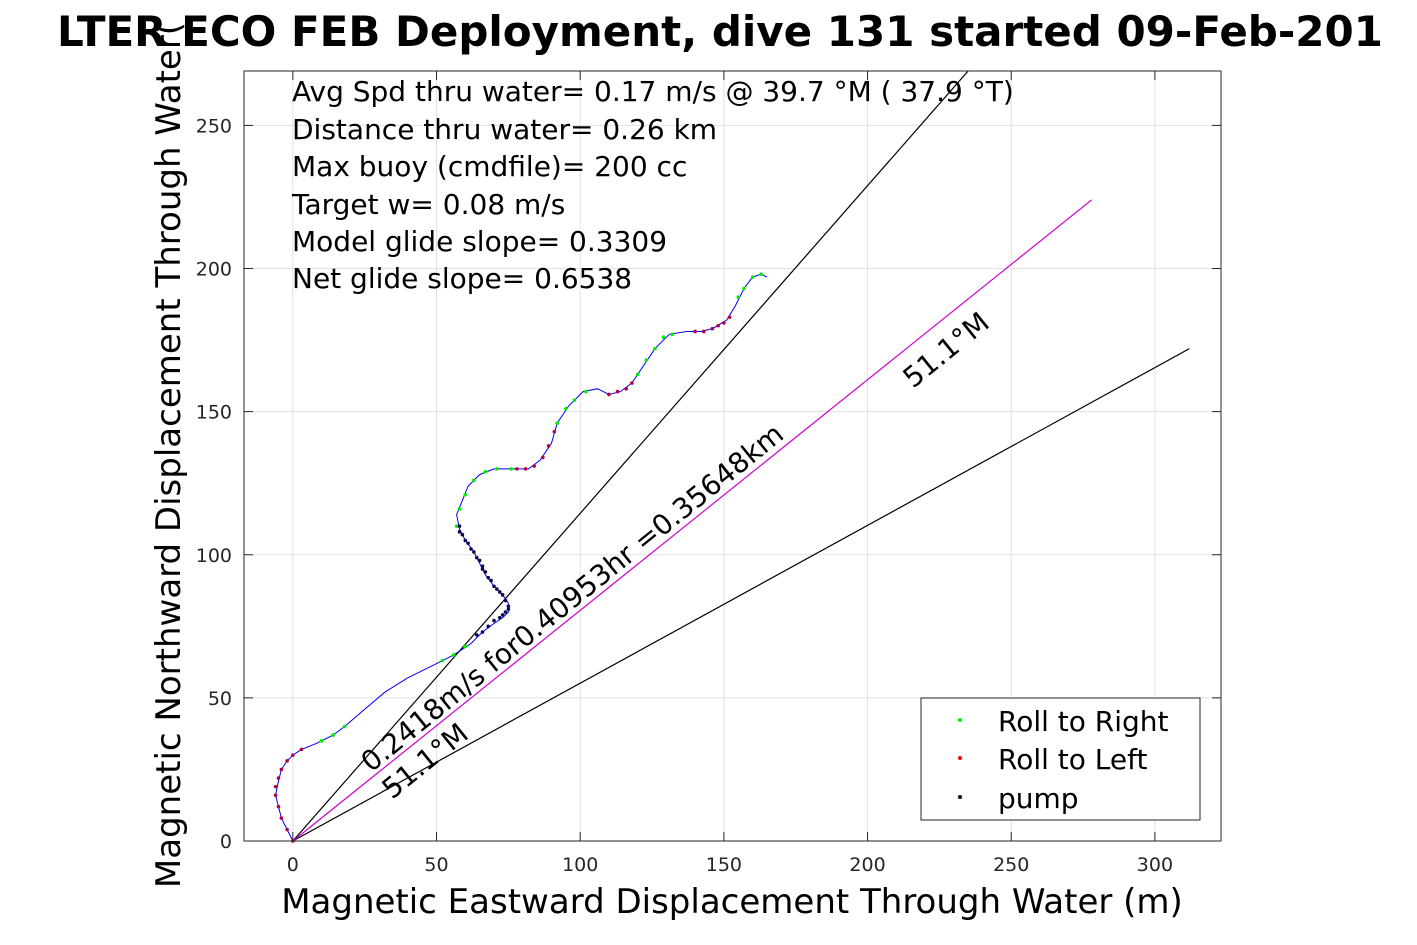 The height and width of the screenshot is (945, 1417). Describe the element at coordinates (428, 204) in the screenshot. I see `info-line-target-w: Target w= 0.08 m/s` at that location.